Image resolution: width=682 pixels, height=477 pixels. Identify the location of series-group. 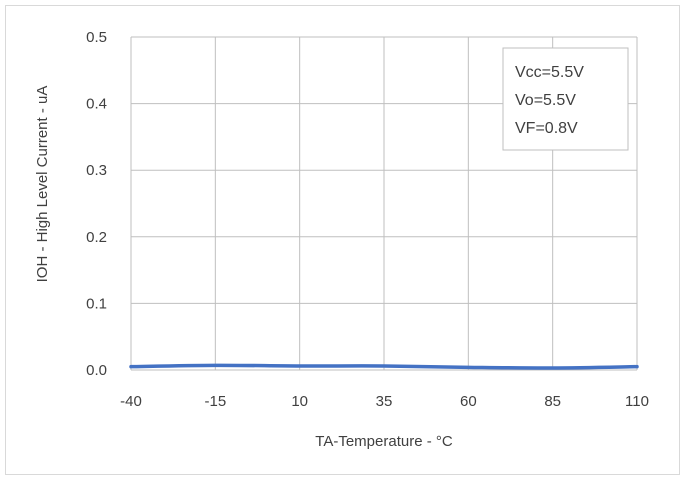
(384, 366).